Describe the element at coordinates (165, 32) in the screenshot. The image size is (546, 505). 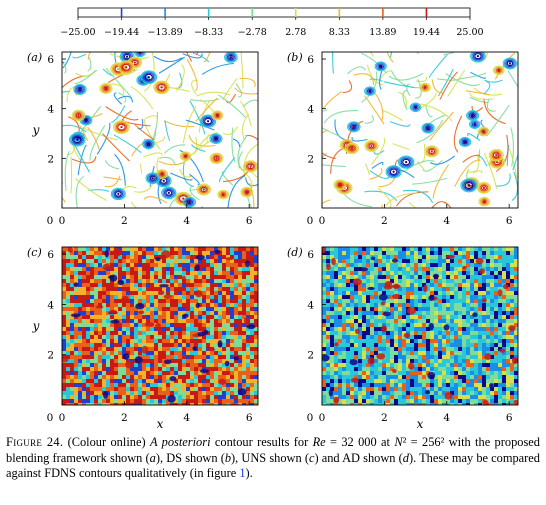
I see `colorbar-tick-label: −13.89` at that location.